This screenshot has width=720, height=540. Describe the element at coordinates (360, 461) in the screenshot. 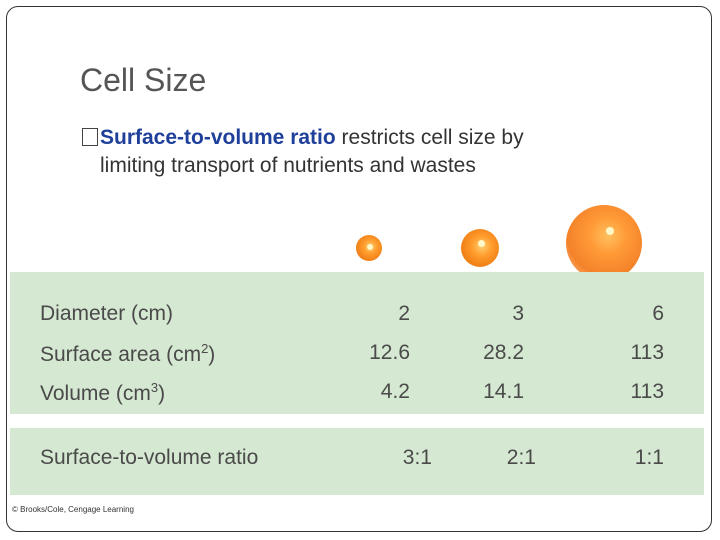

I see `table-row-ratio: Surface-to-volume ratio 3:1 2:1 1:1` at that location.